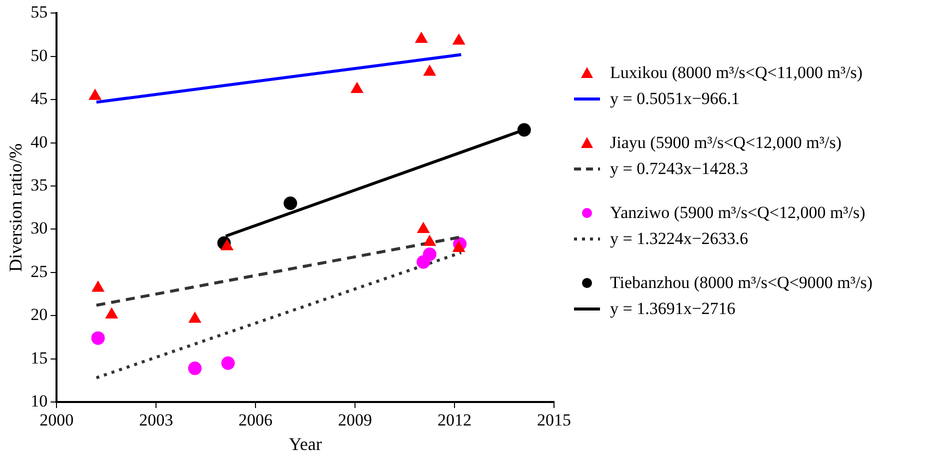  What do you see at coordinates (39, 12) in the screenshot?
I see `y-tick-label: 55` at bounding box center [39, 12].